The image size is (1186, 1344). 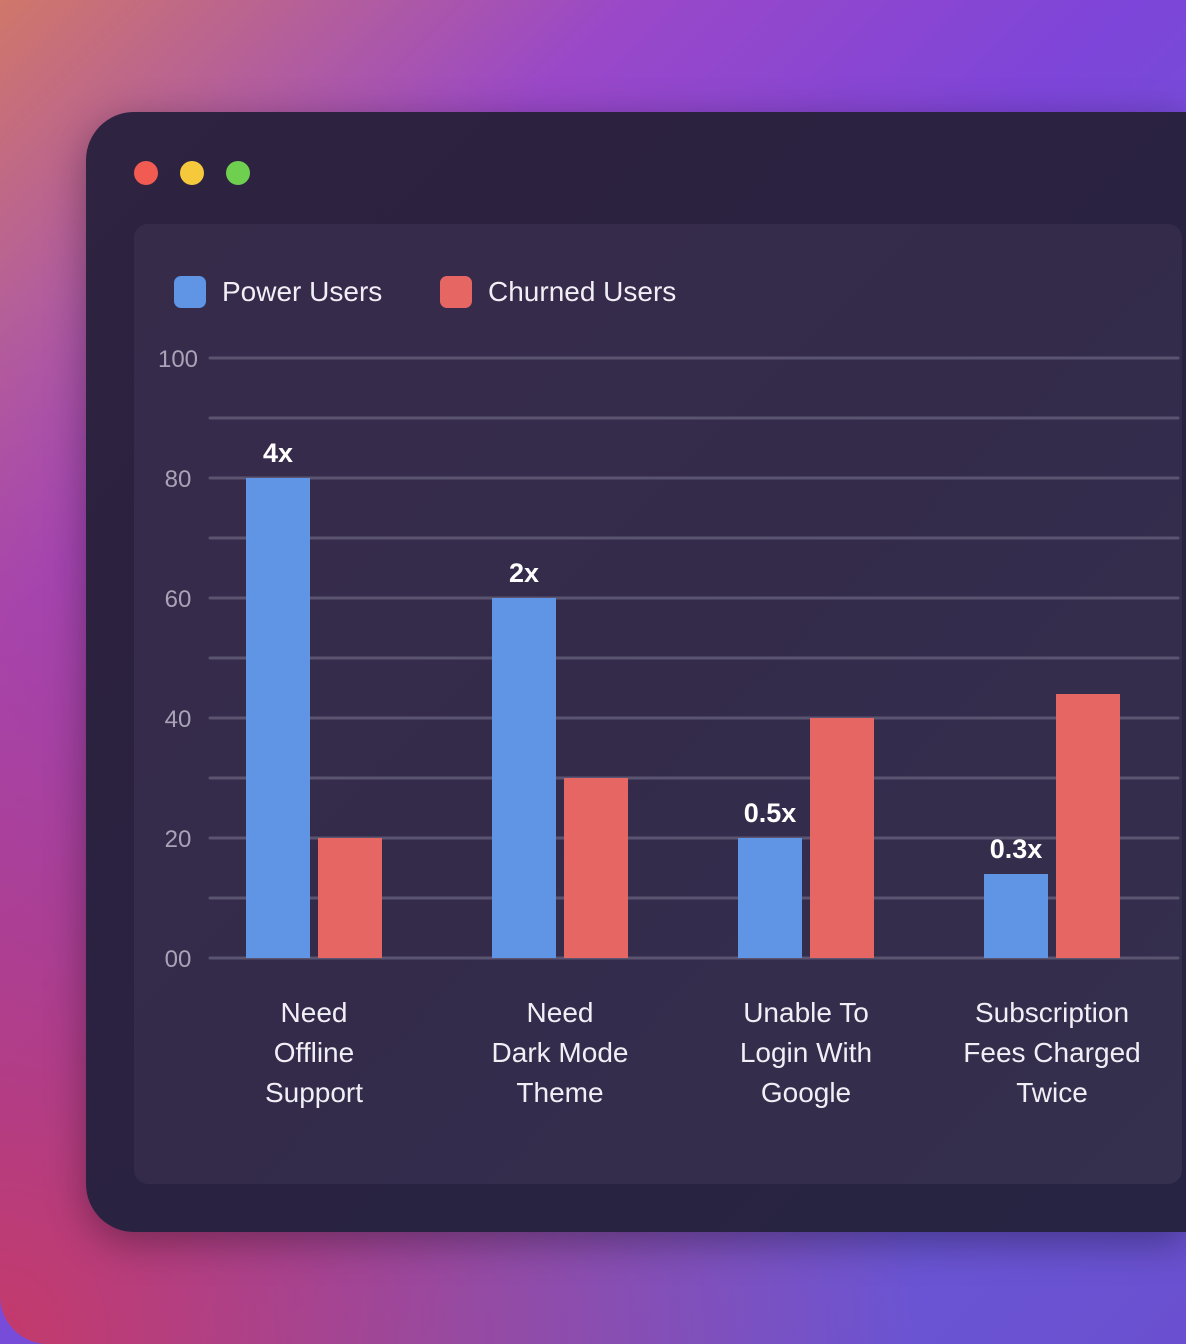 I want to click on y-tick-label: 80, so click(x=178, y=479).